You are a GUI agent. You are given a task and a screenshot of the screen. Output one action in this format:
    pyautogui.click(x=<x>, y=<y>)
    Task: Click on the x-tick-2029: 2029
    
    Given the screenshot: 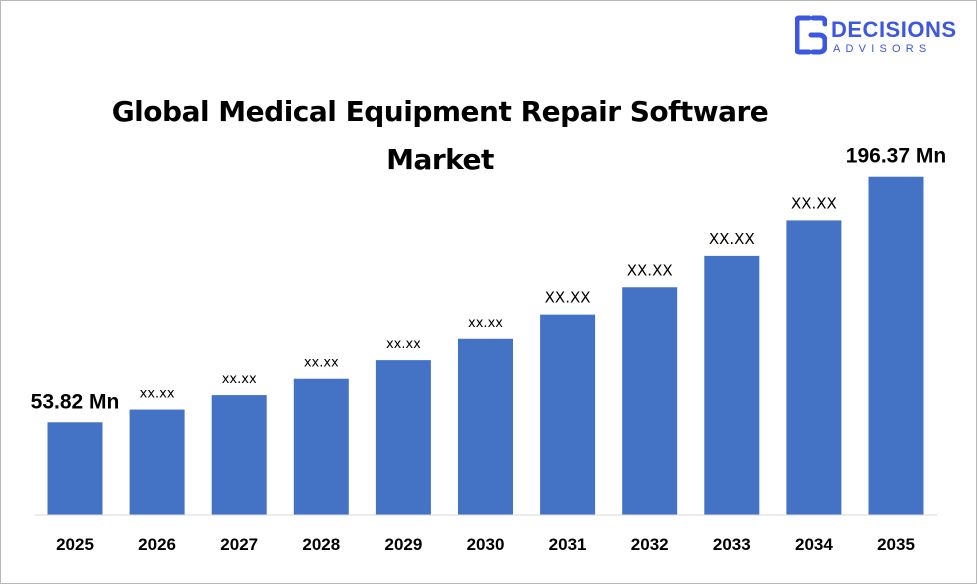 What is the action you would take?
    pyautogui.click(x=403, y=544)
    